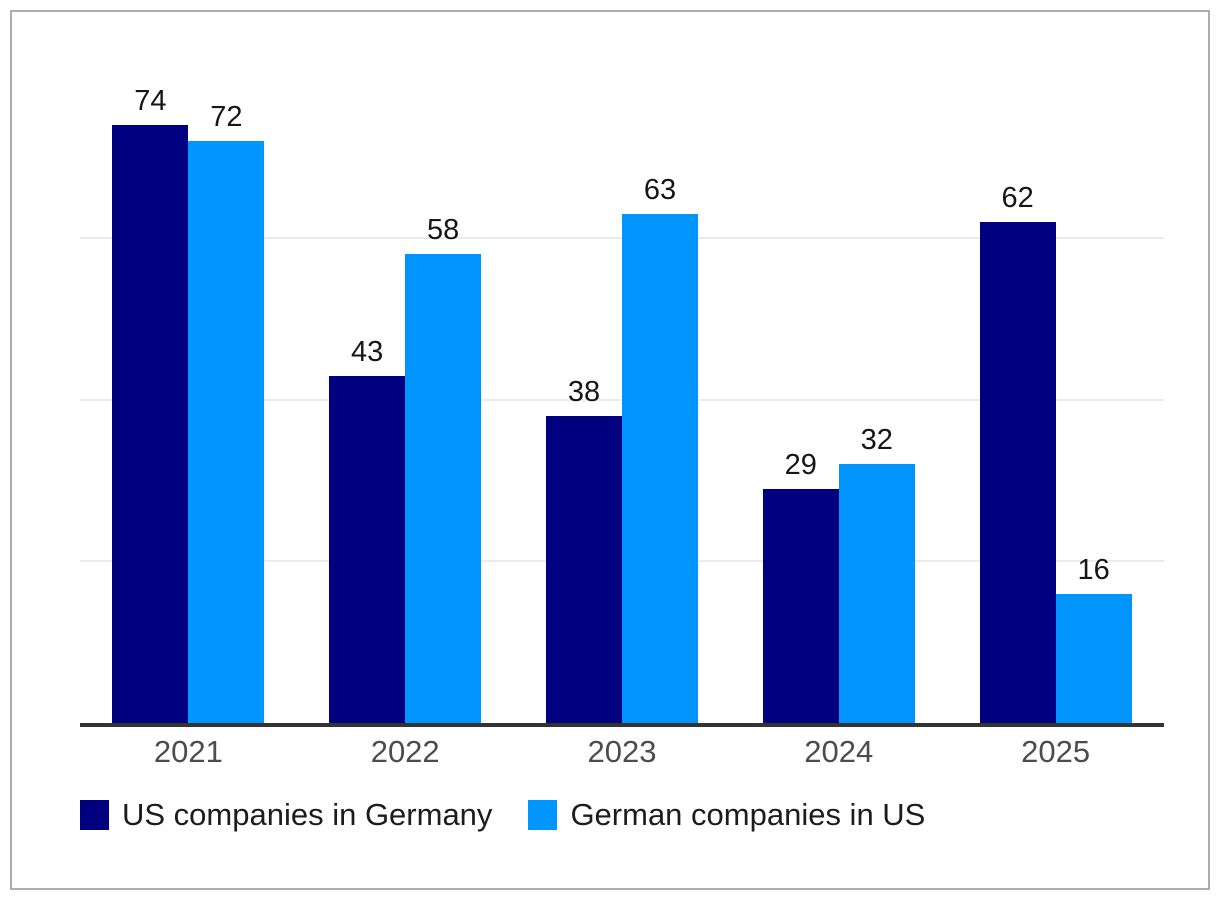  I want to click on bar-group: 38 63, so click(622, 448).